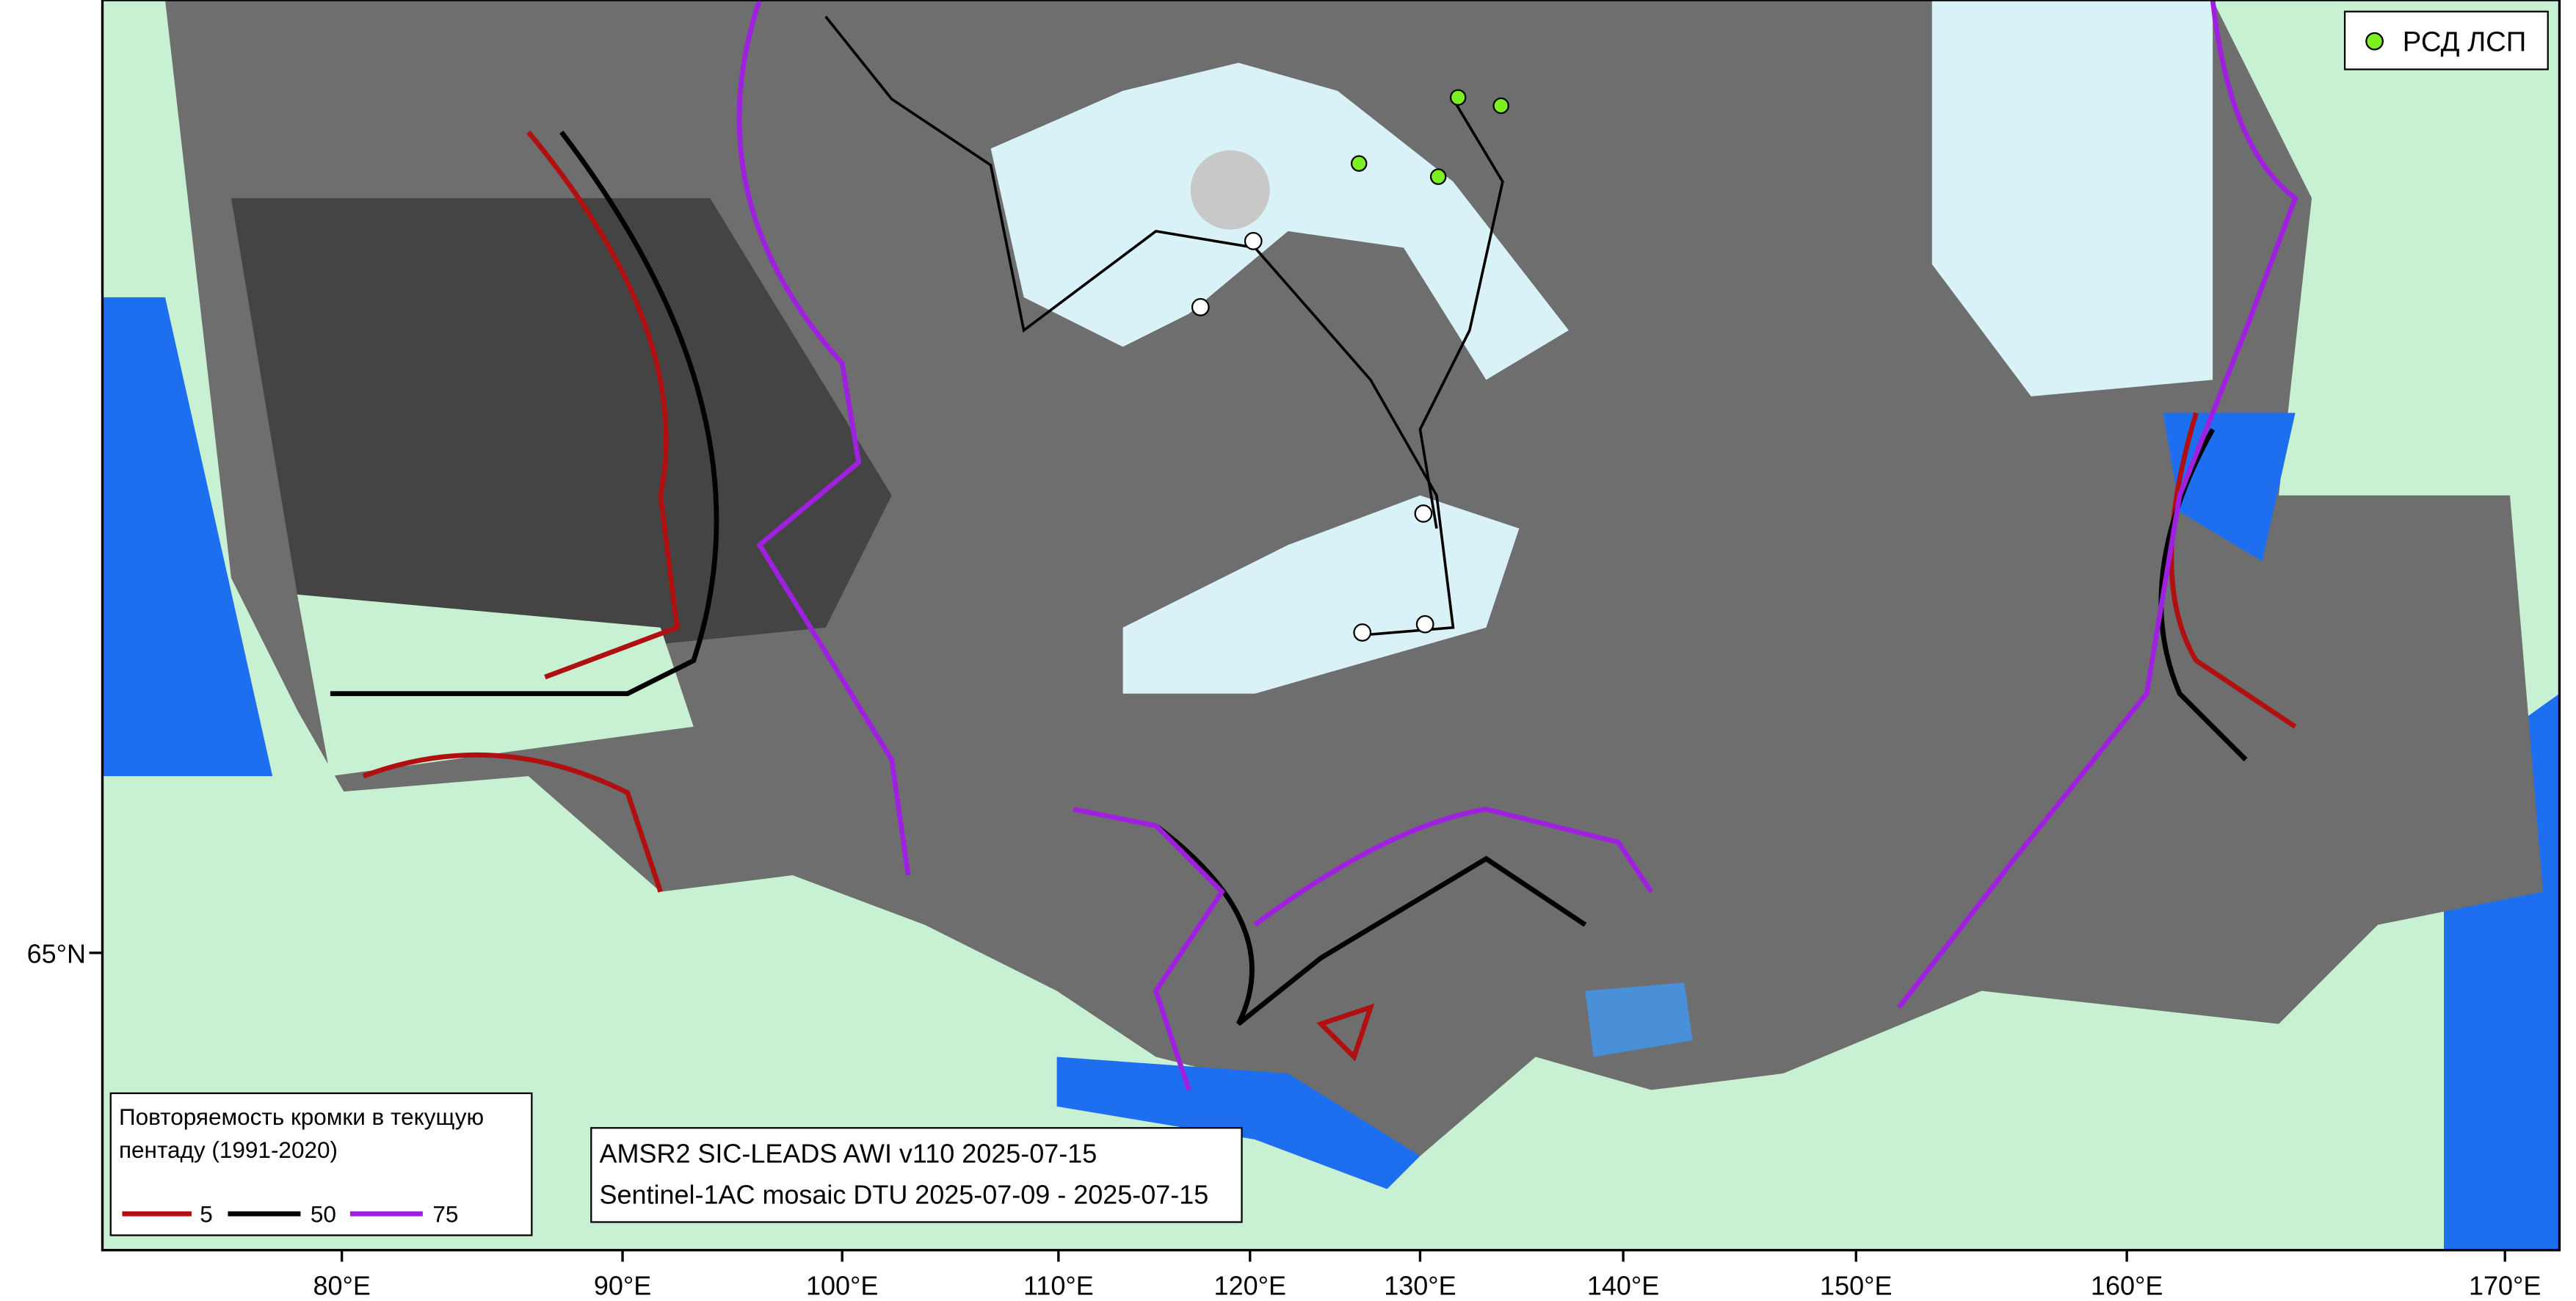 The image size is (2576, 1301). I want to click on x-axis-label: 90°E, so click(623, 1285).